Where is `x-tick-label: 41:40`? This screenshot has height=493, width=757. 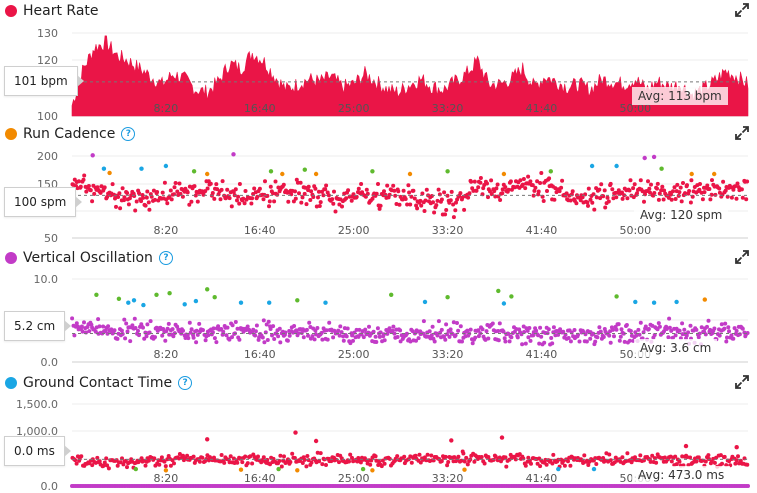
x-tick-label: 41:40 is located at coordinates (542, 230).